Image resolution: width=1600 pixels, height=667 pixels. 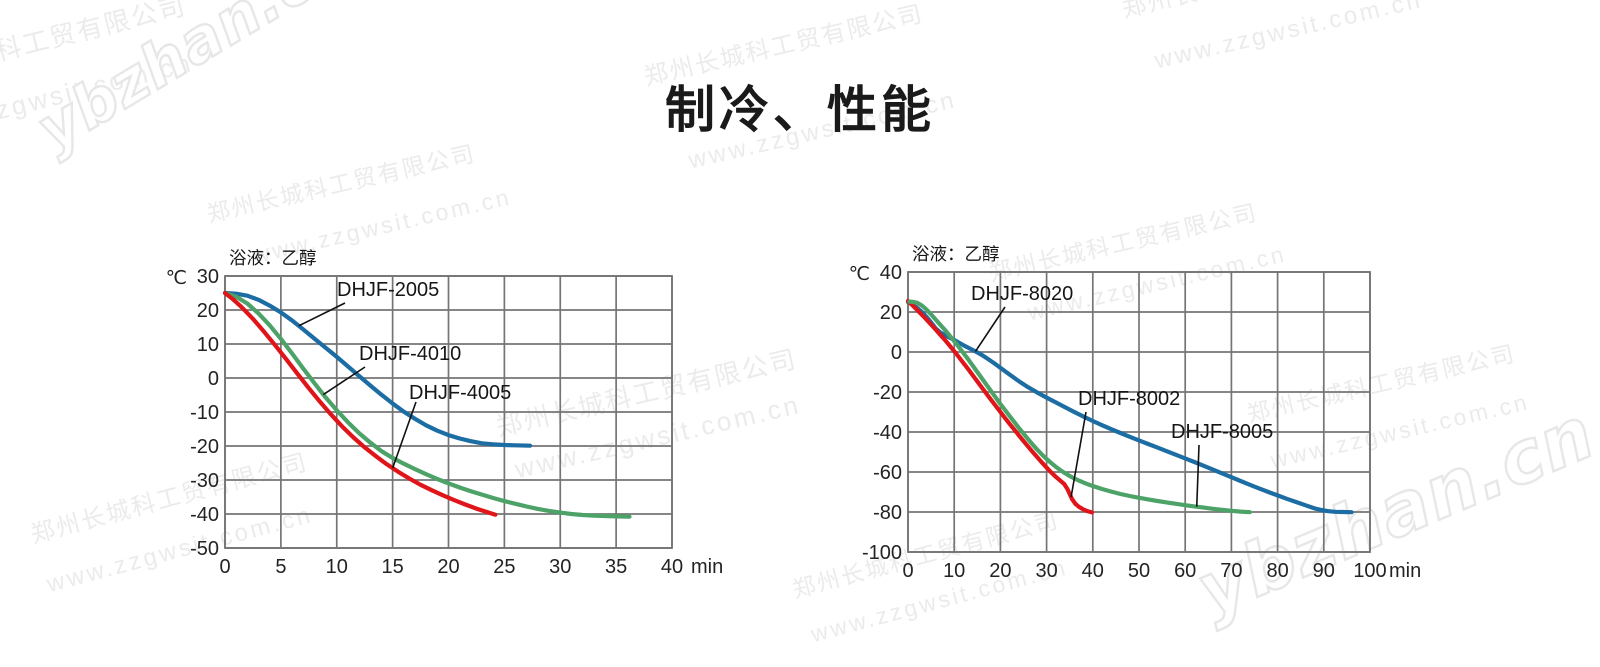 What do you see at coordinates (204, 549) in the screenshot?
I see `y-tick-label: -50` at bounding box center [204, 549].